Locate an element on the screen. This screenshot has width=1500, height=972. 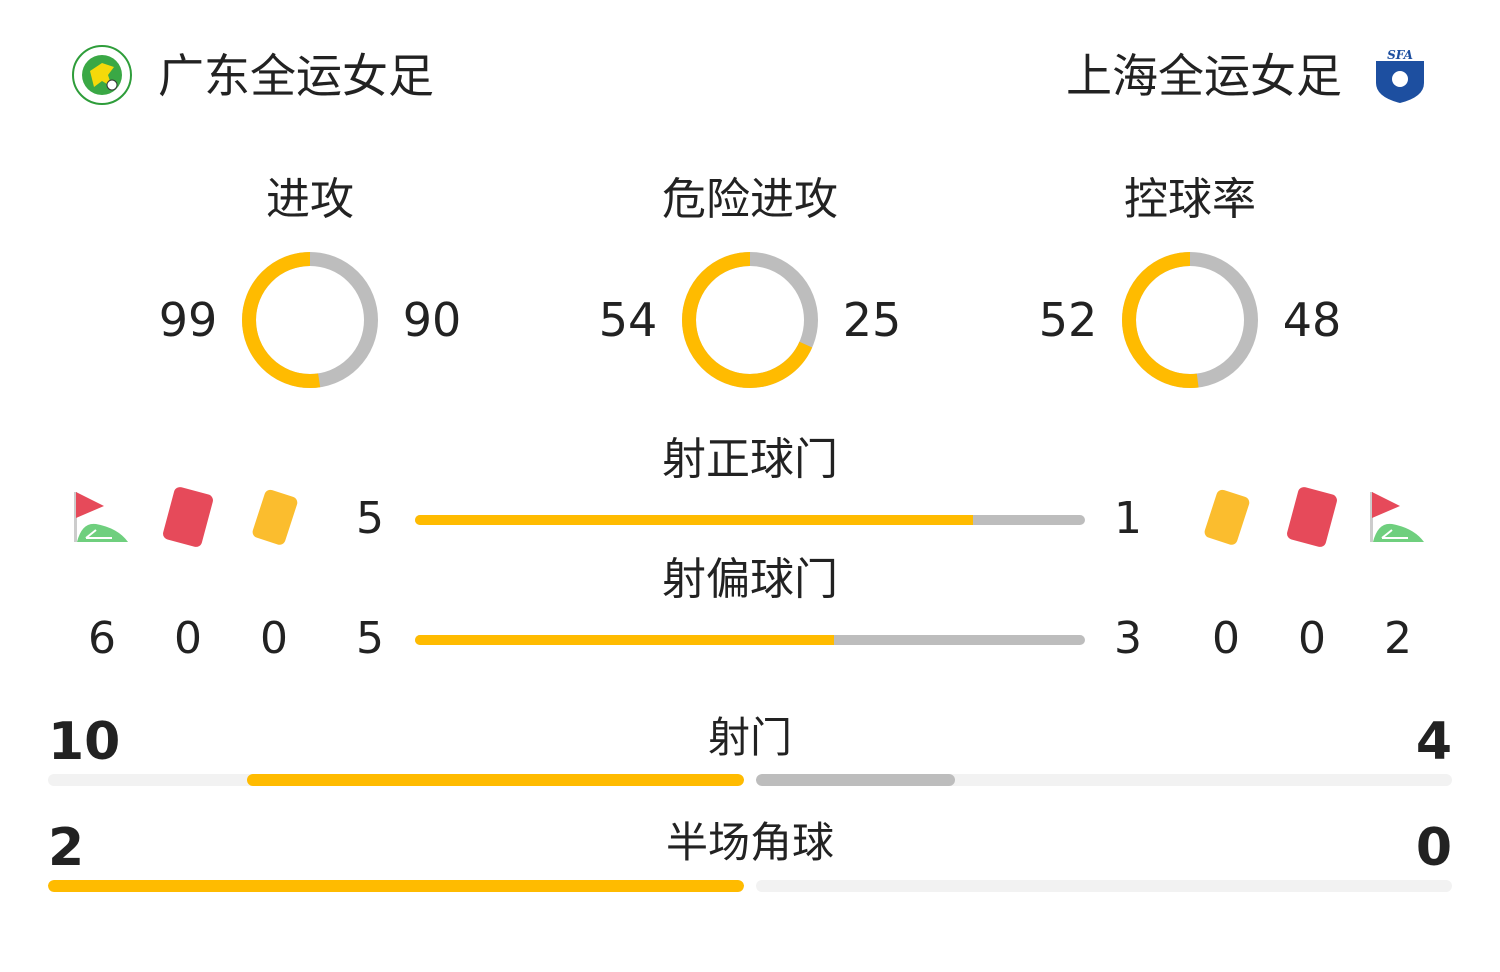
away-red-cards: 0 is located at coordinates (1312, 638).